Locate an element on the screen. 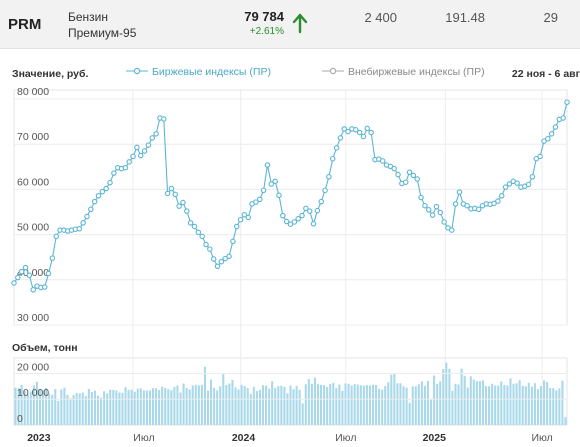 The image size is (580, 447). product-name: Бензин Премиум-95 is located at coordinates (102, 25).